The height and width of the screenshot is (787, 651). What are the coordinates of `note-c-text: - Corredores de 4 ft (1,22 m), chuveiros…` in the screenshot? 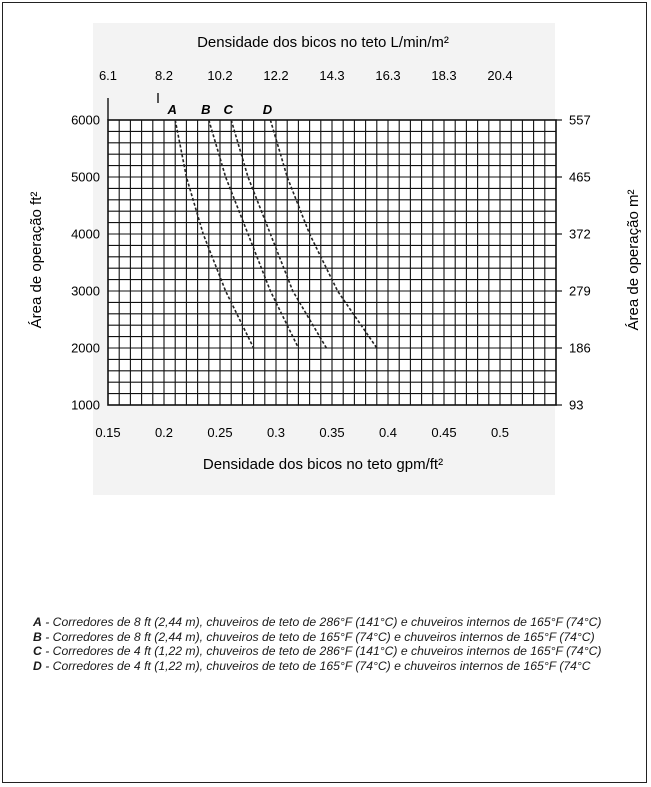 It's located at (321, 651).